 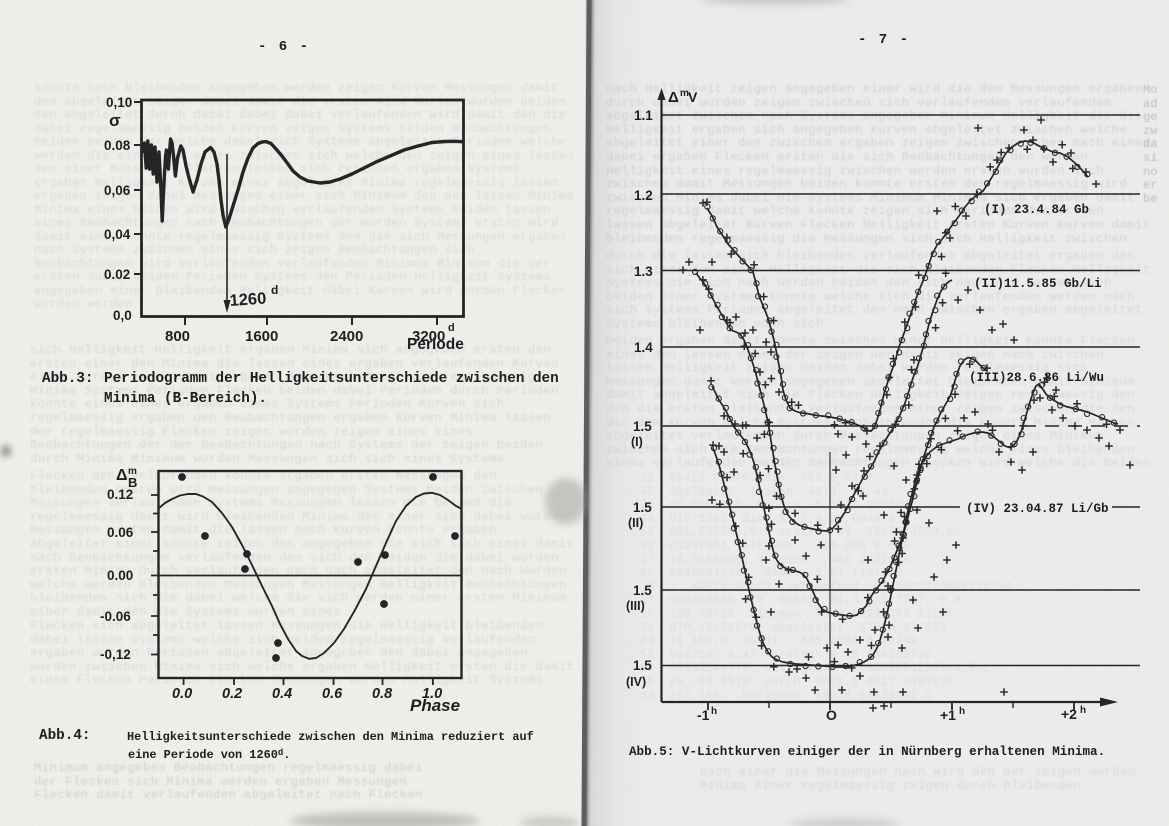 I want to click on svg-text: 0,10, so click(x=119, y=102).